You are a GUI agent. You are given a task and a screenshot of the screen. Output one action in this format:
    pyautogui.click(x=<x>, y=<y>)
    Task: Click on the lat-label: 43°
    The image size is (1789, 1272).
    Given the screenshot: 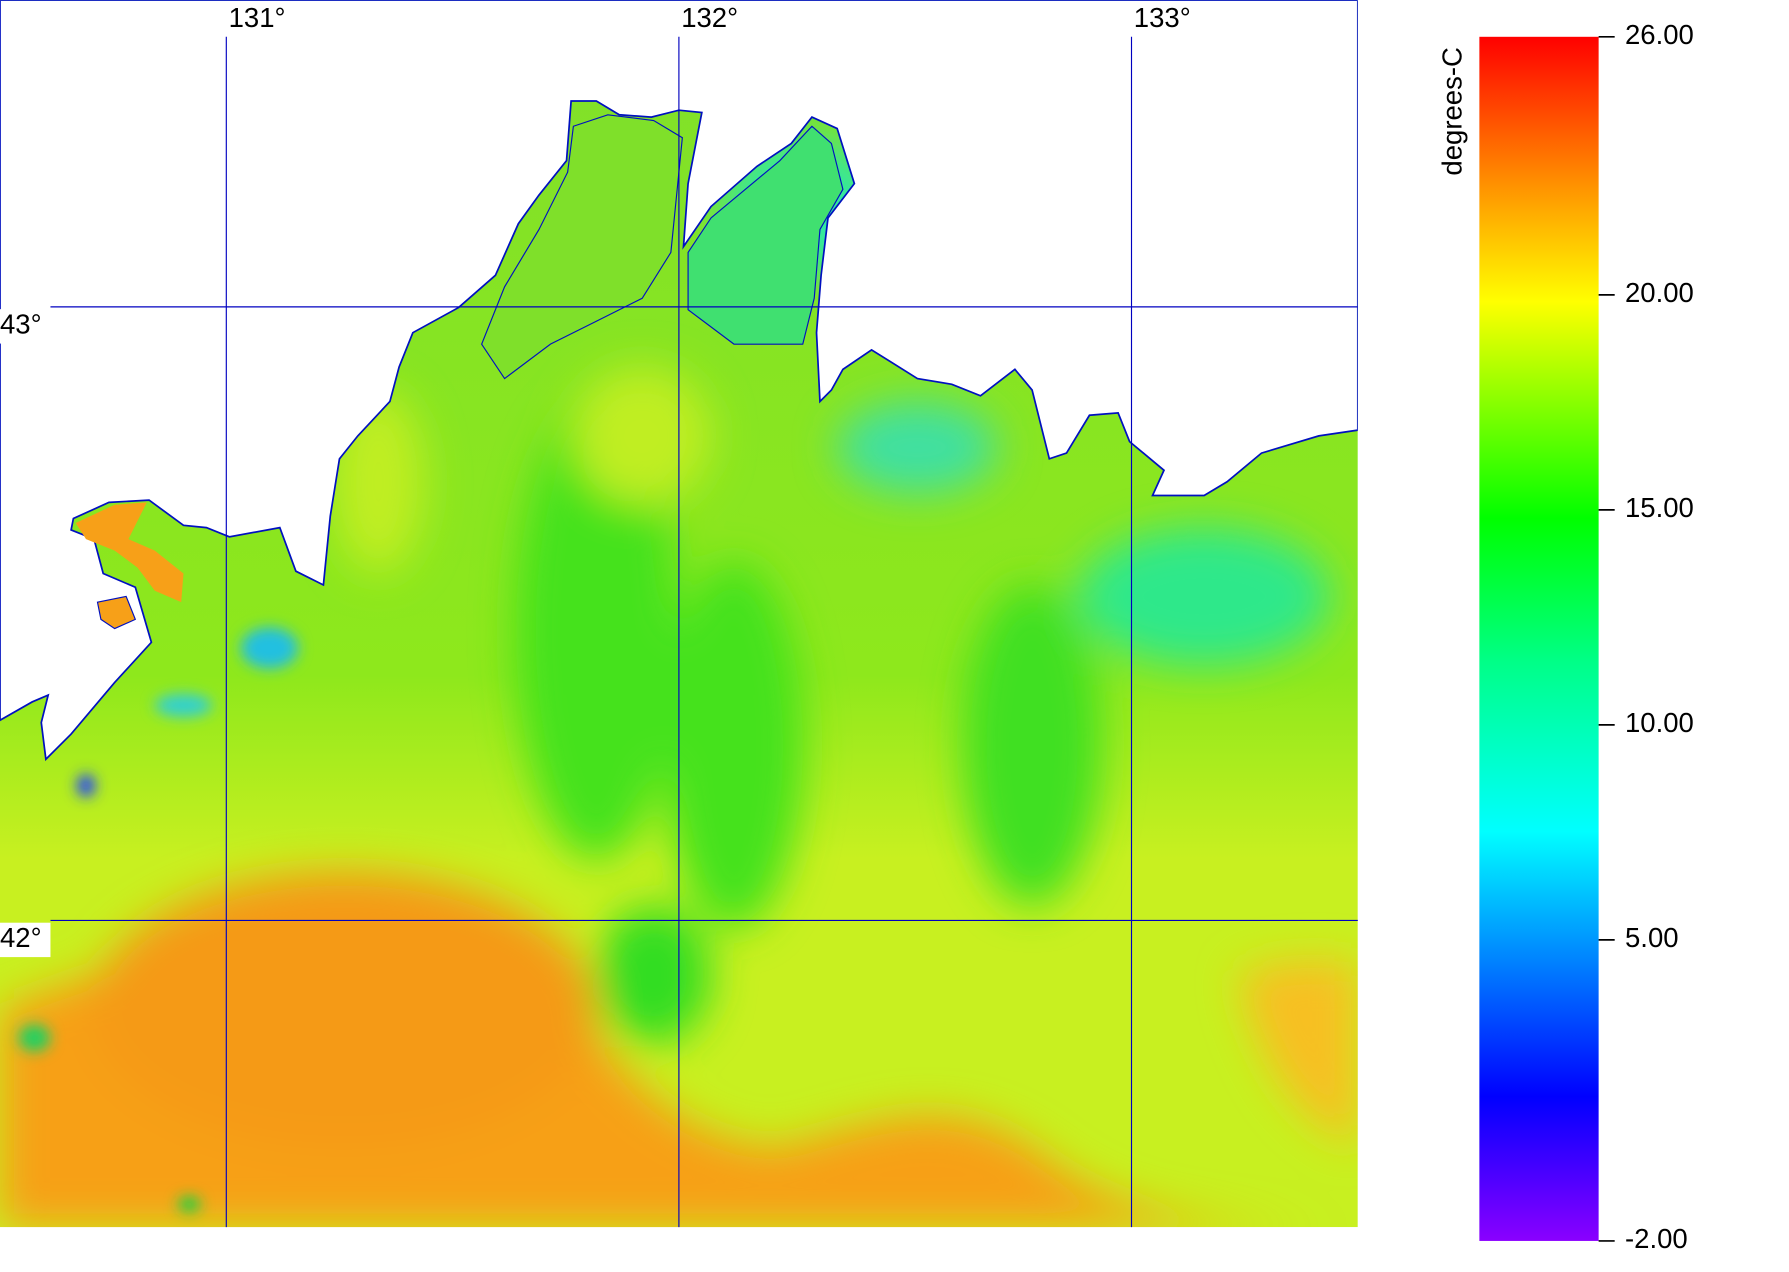 What is the action you would take?
    pyautogui.click(x=21, y=324)
    